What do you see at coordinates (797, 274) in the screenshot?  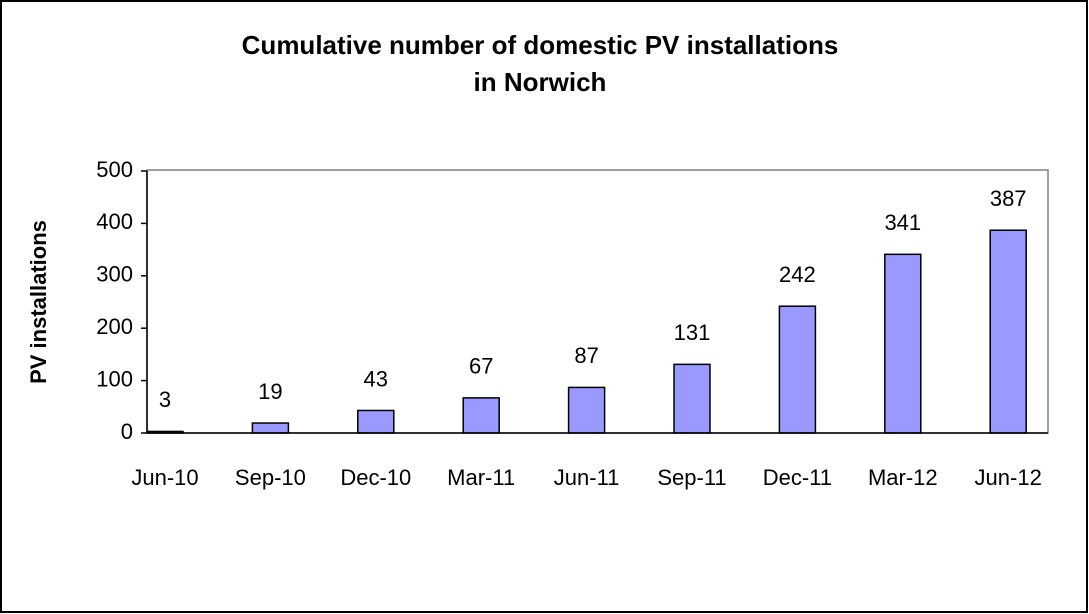 I see `data-label: 242` at bounding box center [797, 274].